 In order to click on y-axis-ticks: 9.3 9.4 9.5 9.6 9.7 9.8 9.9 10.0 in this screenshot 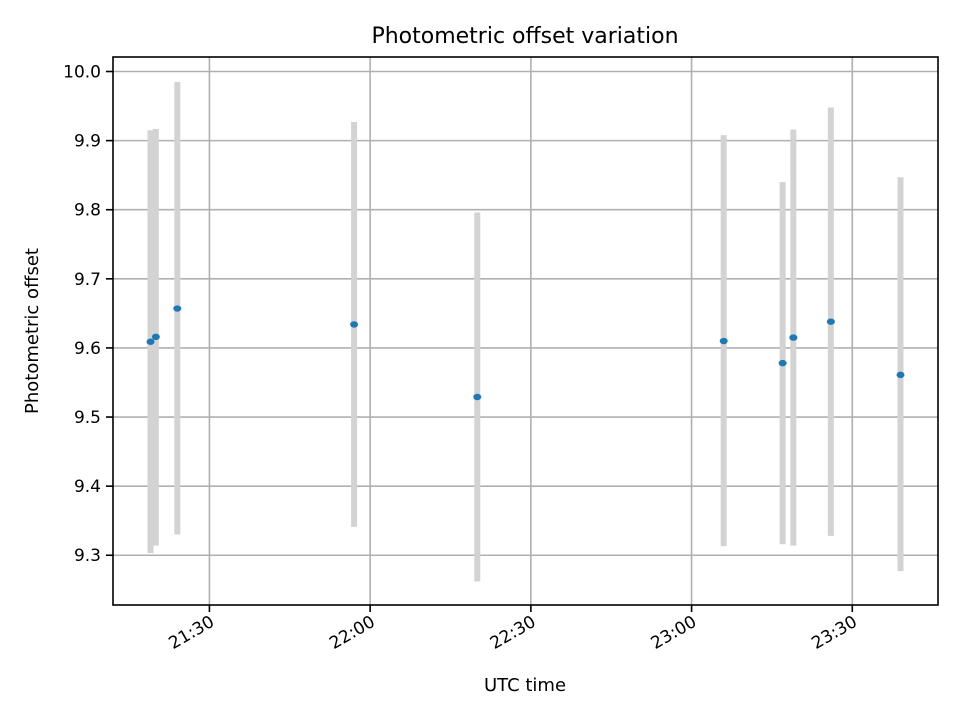, I will do `click(88, 314)`.